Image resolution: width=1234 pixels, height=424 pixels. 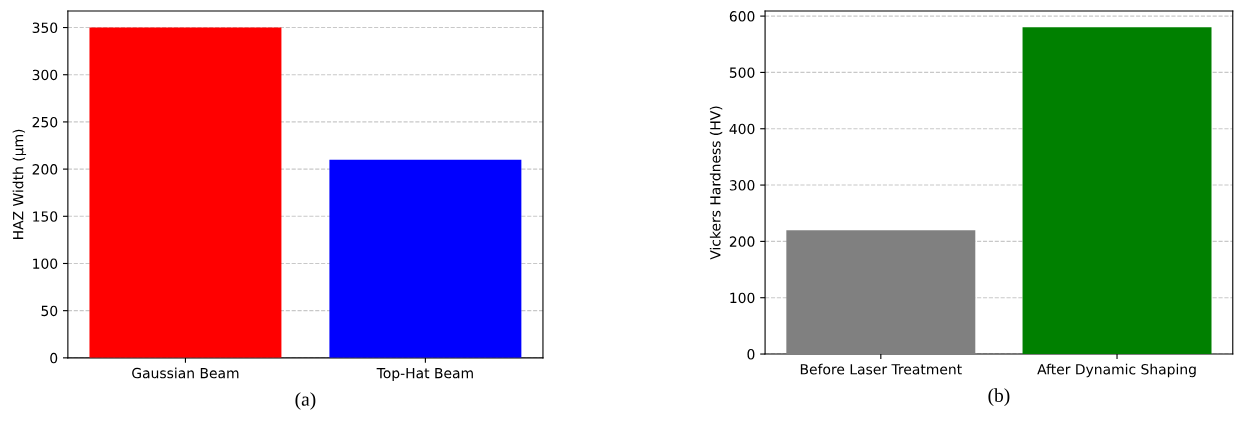 What do you see at coordinates (742, 129) in the screenshot?
I see `y-tick-label: 400` at bounding box center [742, 129].